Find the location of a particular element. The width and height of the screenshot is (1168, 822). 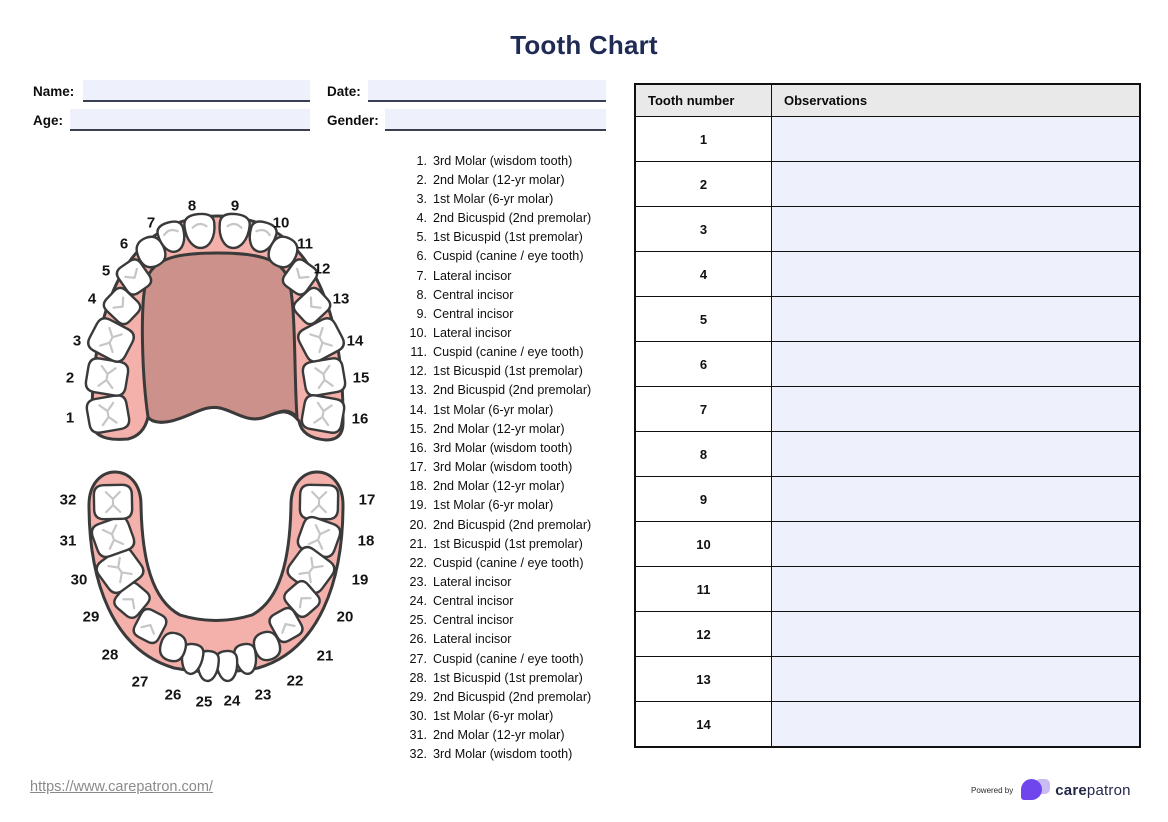

table-row: 8 is located at coordinates (887, 454).